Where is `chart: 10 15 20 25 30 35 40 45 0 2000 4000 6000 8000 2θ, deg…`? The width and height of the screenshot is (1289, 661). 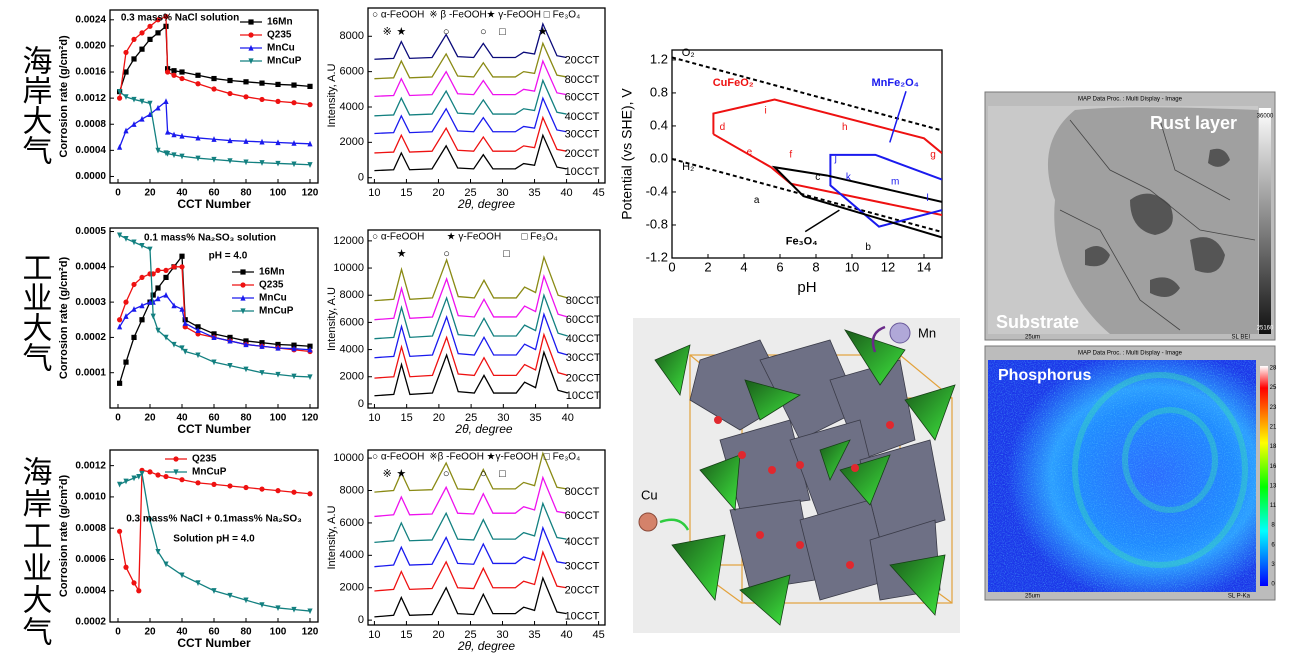 chart: 10 15 20 25 30 35 40 45 0 2000 4000 6000 8000 2θ, deg… is located at coordinates (466, 109).